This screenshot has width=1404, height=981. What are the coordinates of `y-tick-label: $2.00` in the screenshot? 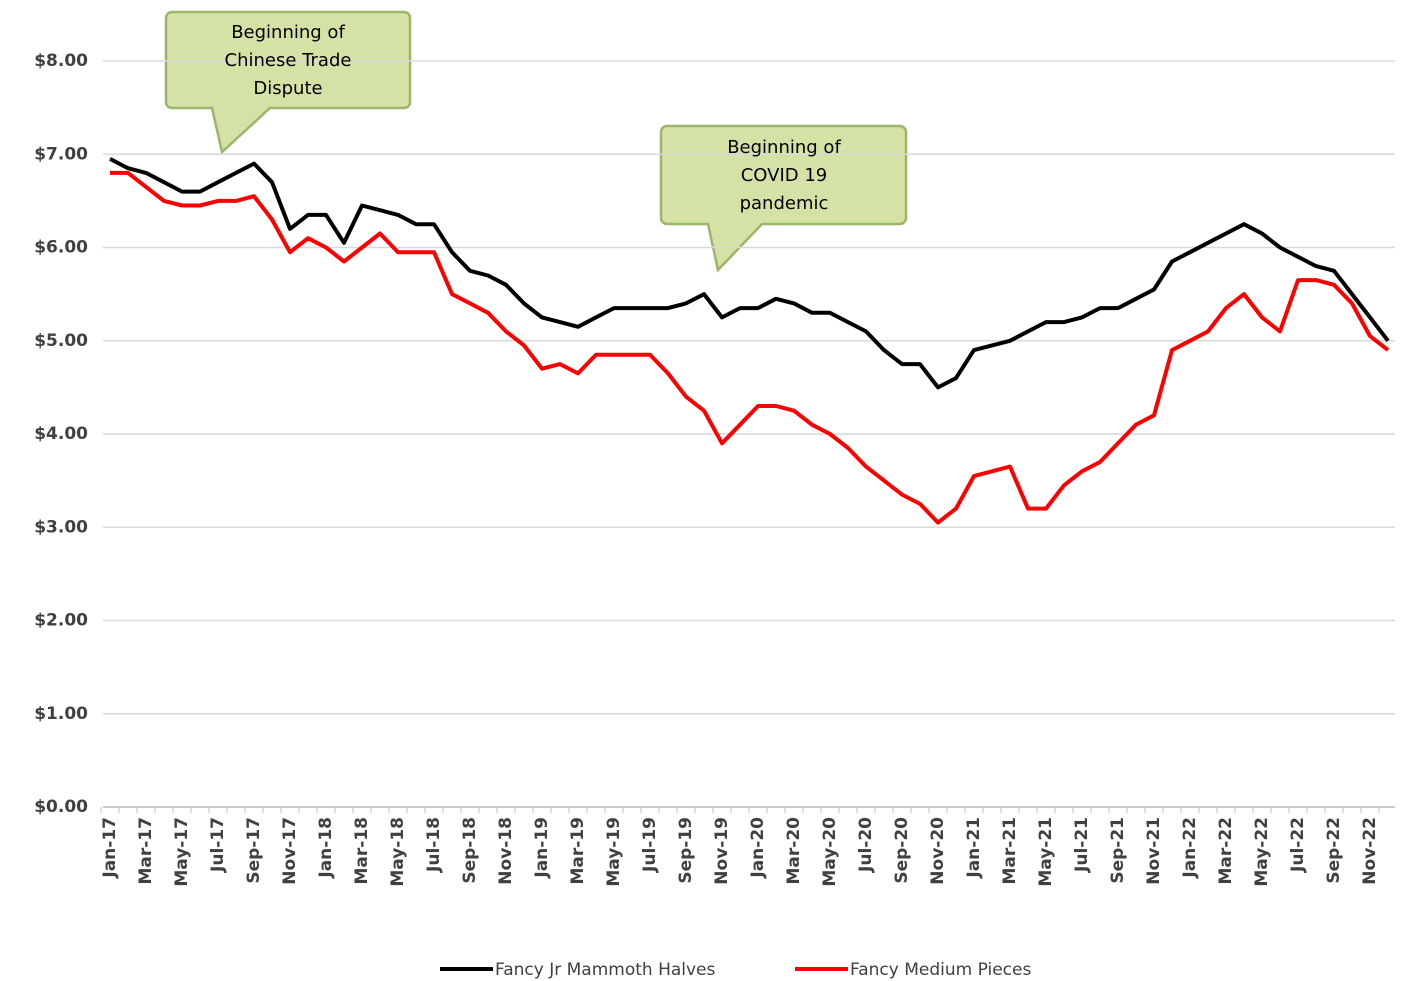 It's located at (61, 621).